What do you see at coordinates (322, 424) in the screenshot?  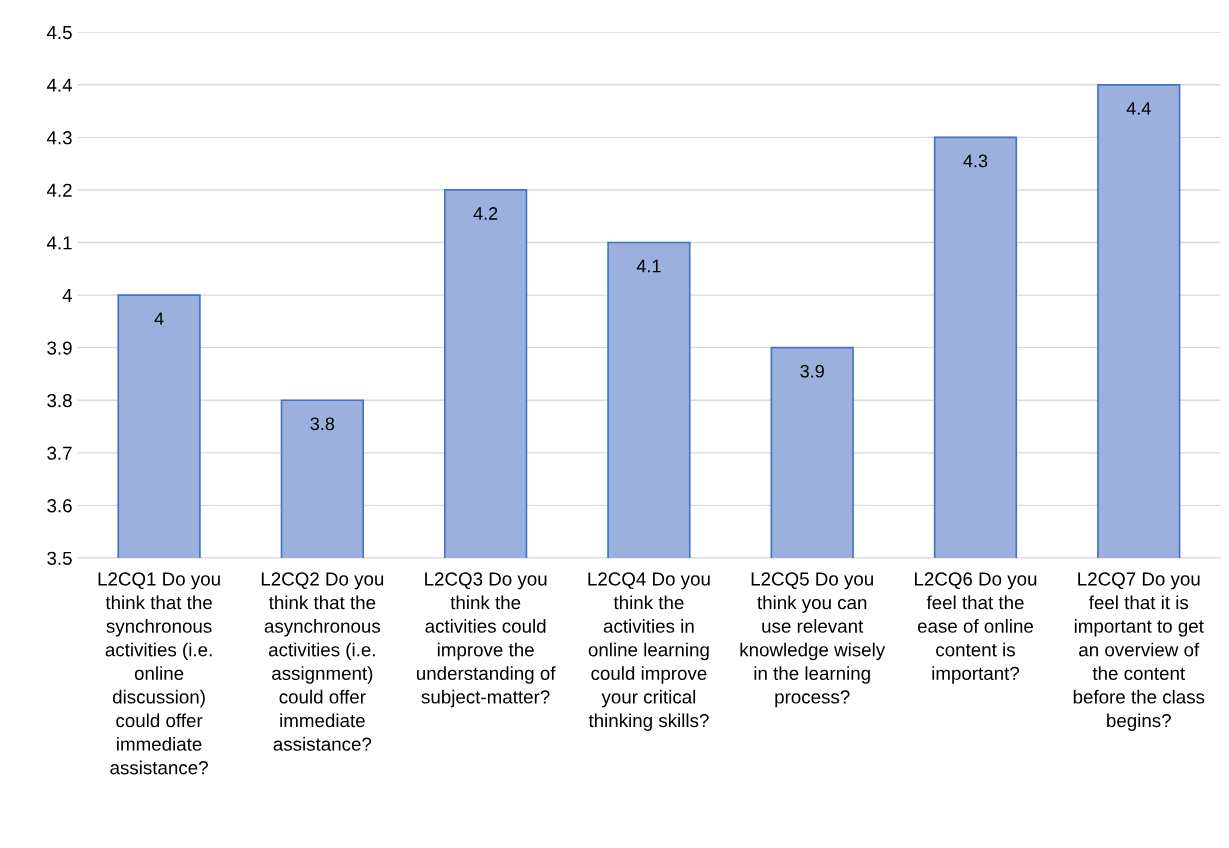 I see `data-label: 3.8` at bounding box center [322, 424].